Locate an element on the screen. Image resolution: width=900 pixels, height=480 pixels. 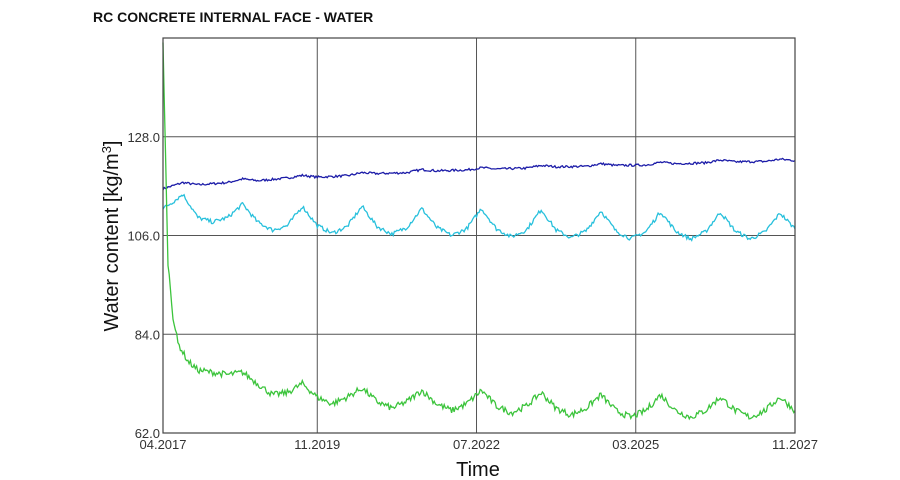
y-axis-label: Water content [kg/m3] is located at coordinates (111, 235).